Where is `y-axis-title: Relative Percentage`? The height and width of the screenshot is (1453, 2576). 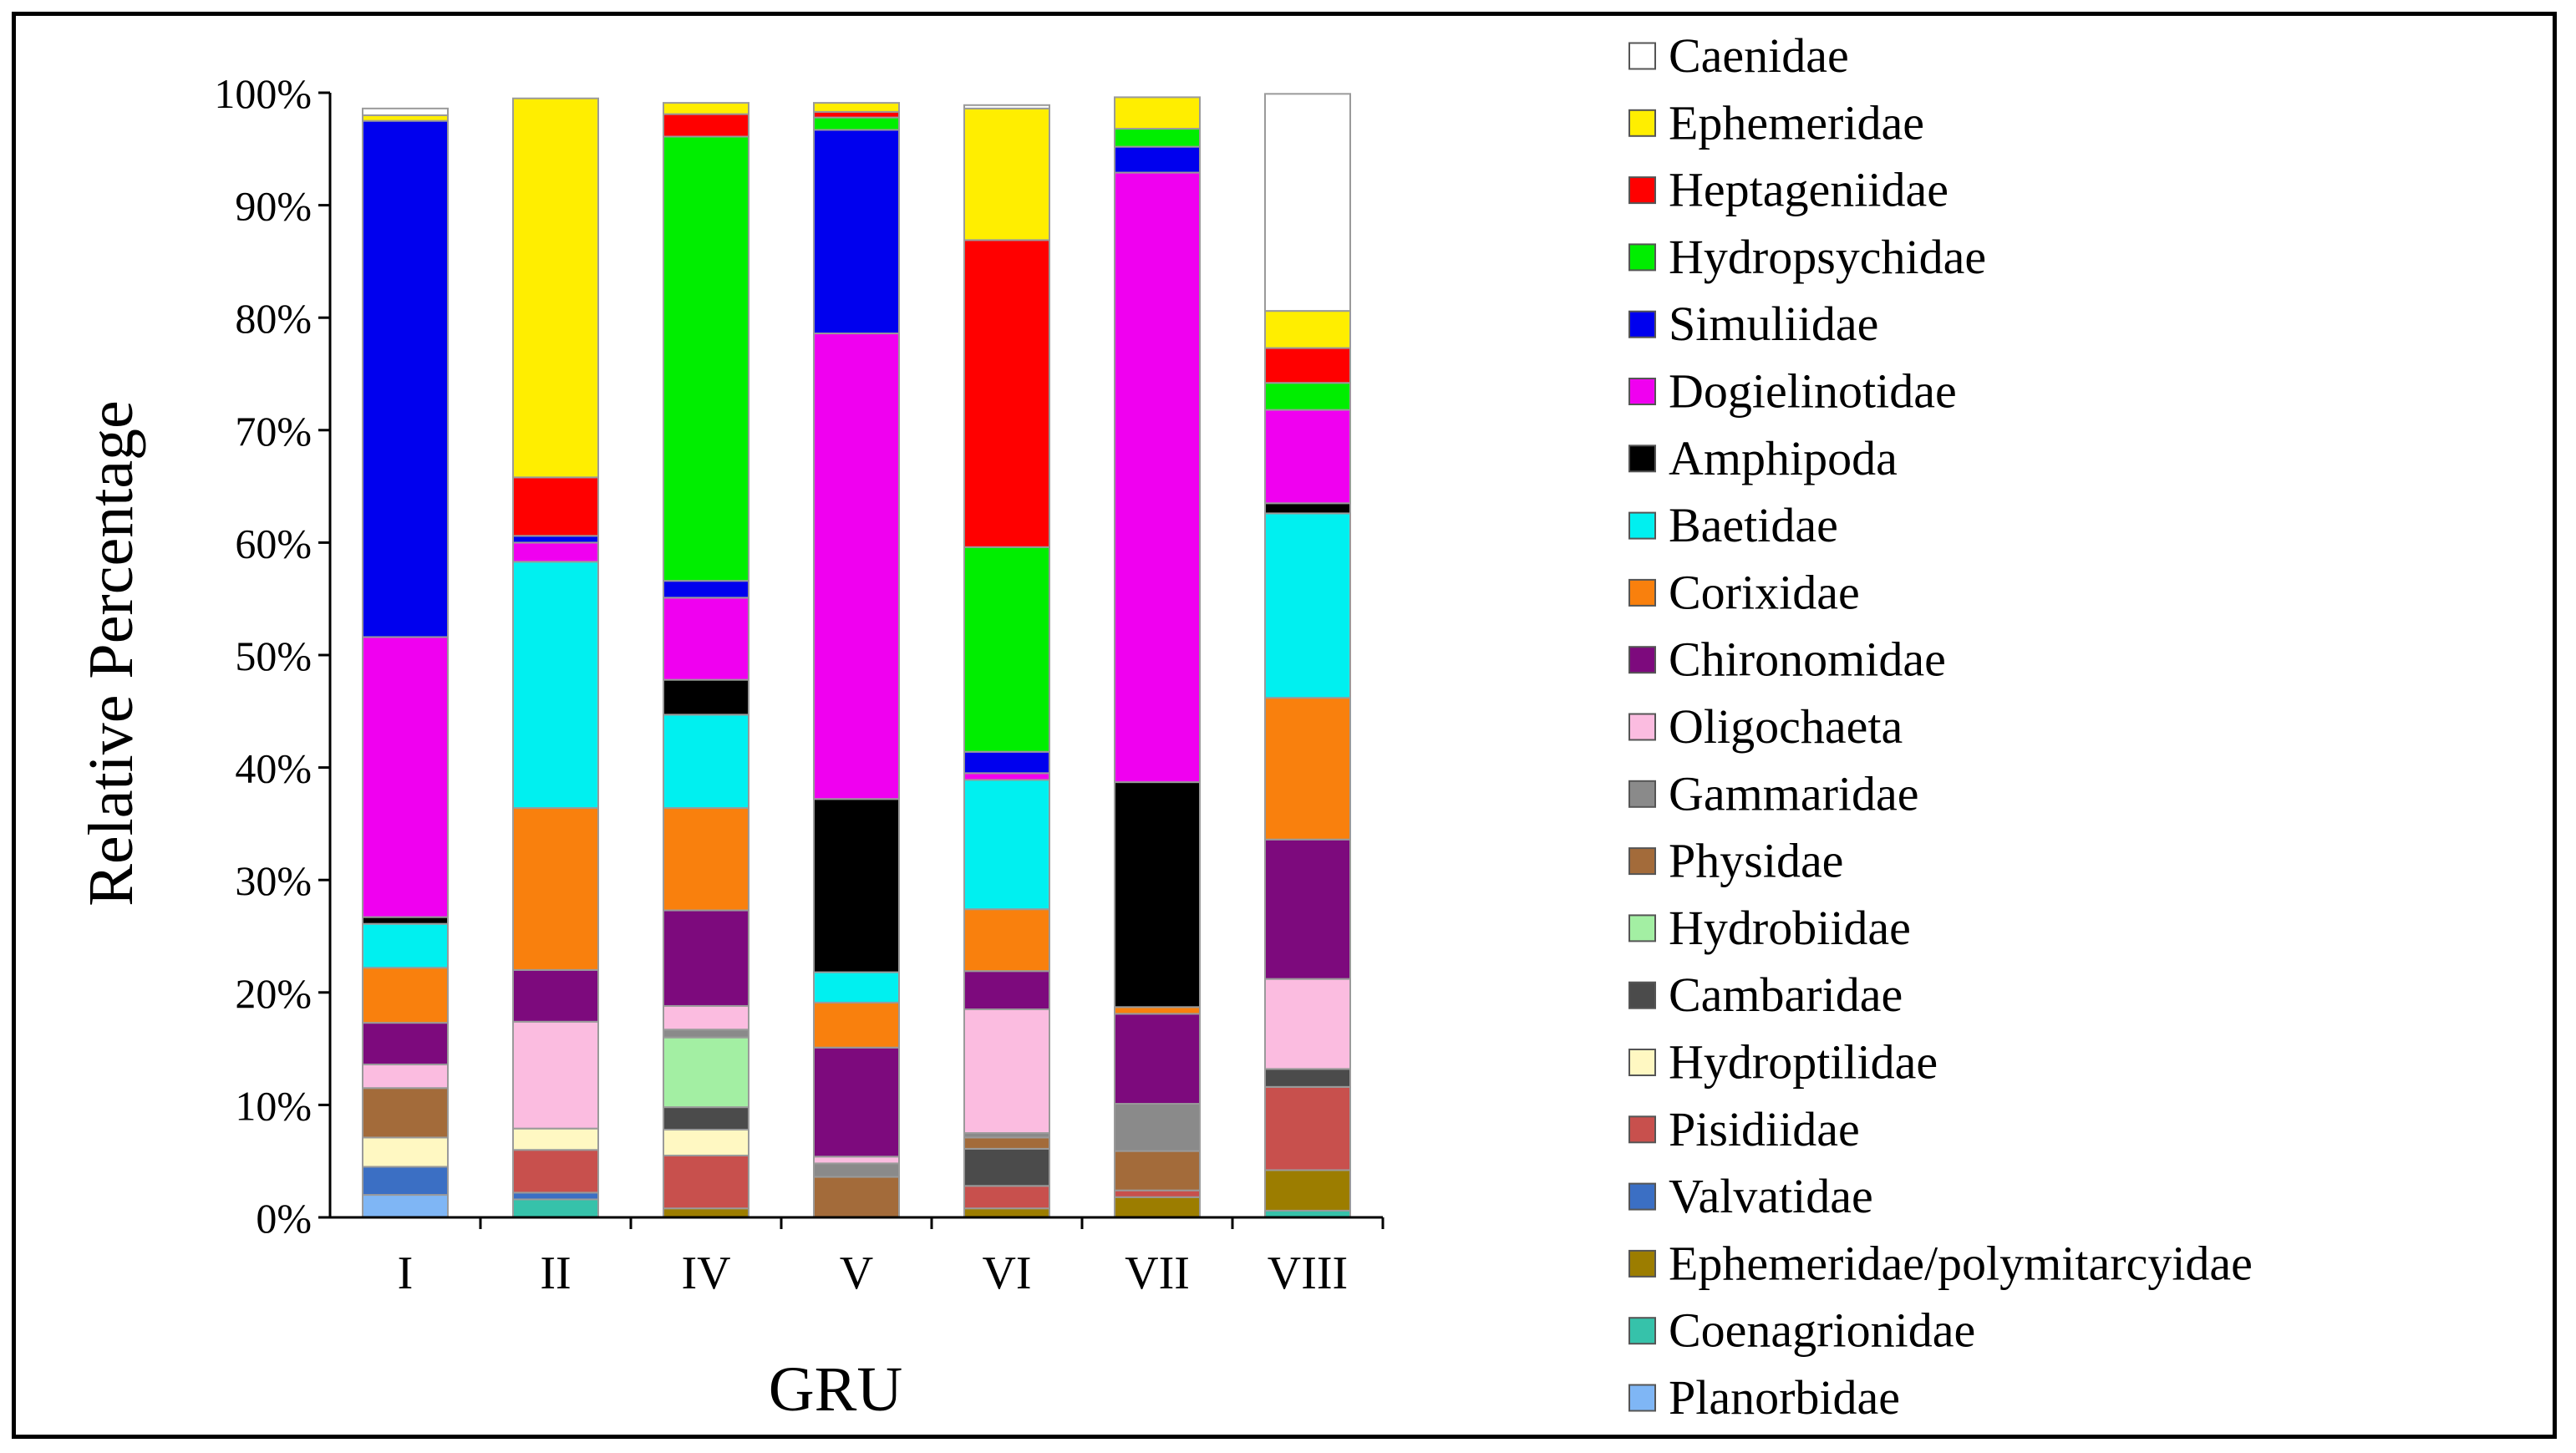
y-axis-title: Relative Percentage is located at coordinates (111, 654).